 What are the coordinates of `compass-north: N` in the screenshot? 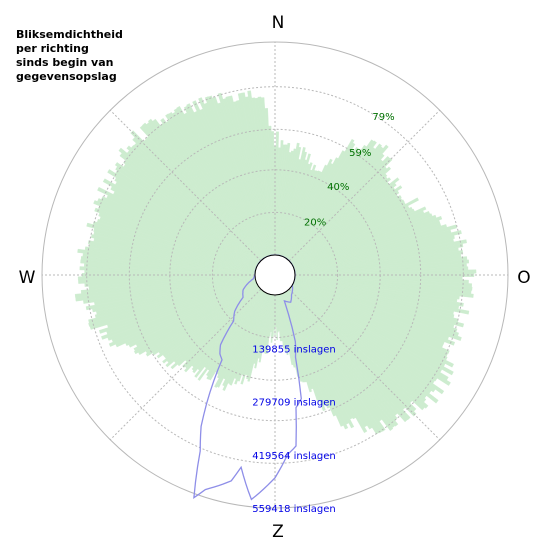 It's located at (278, 23).